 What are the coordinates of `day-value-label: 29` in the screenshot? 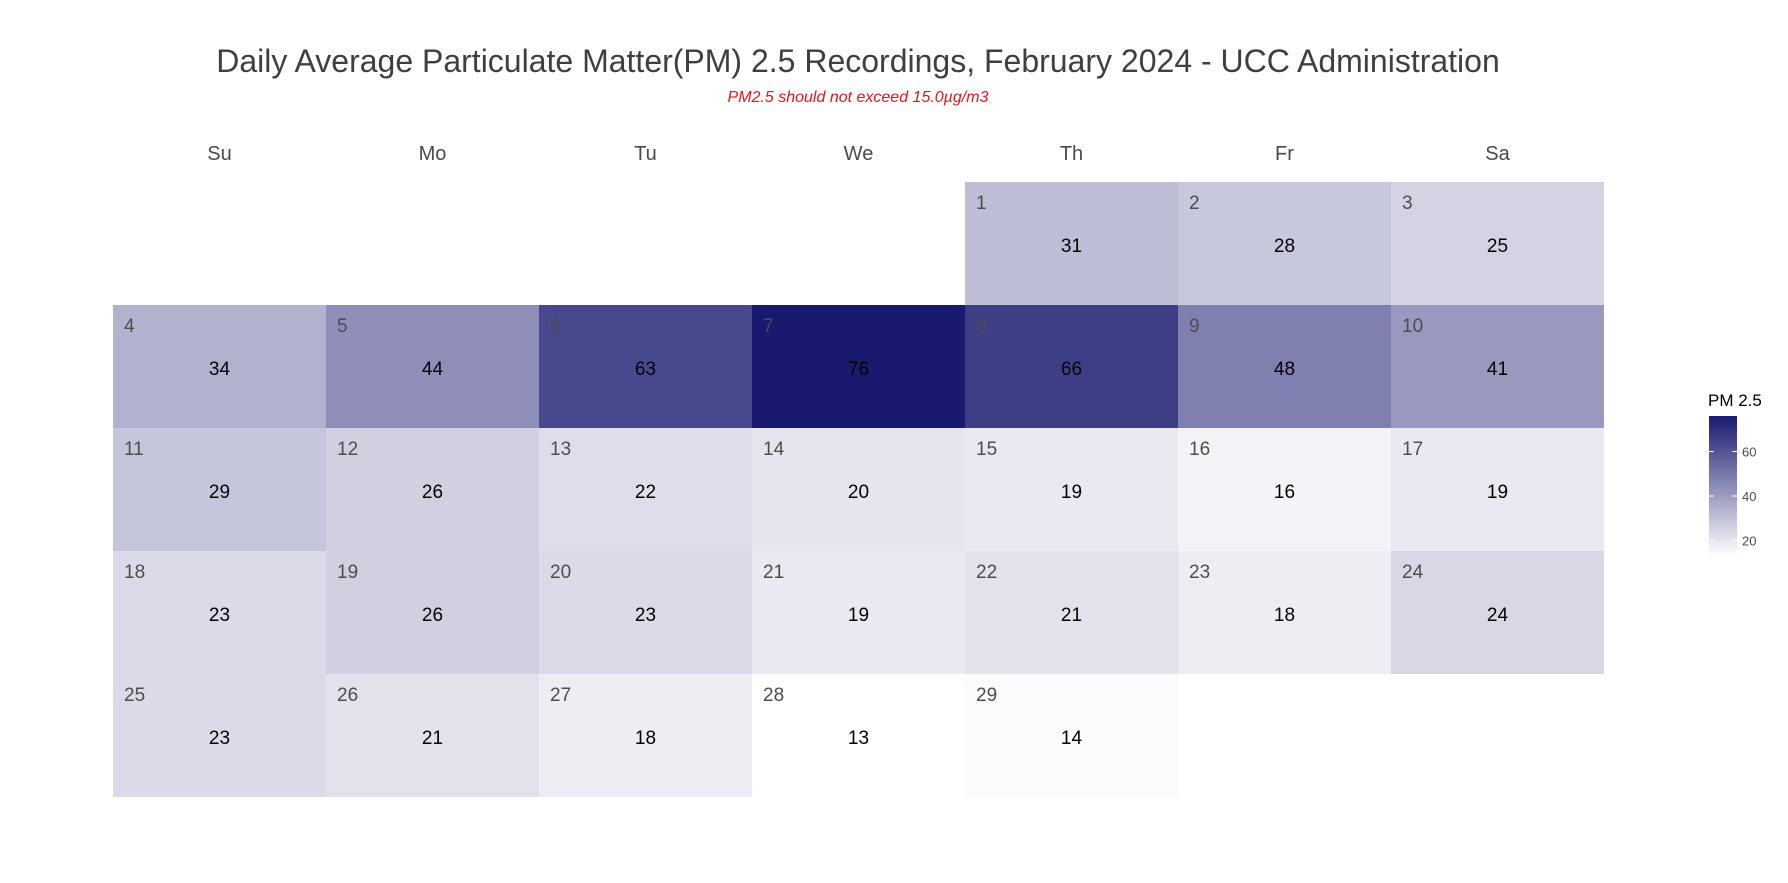 It's located at (219, 492).